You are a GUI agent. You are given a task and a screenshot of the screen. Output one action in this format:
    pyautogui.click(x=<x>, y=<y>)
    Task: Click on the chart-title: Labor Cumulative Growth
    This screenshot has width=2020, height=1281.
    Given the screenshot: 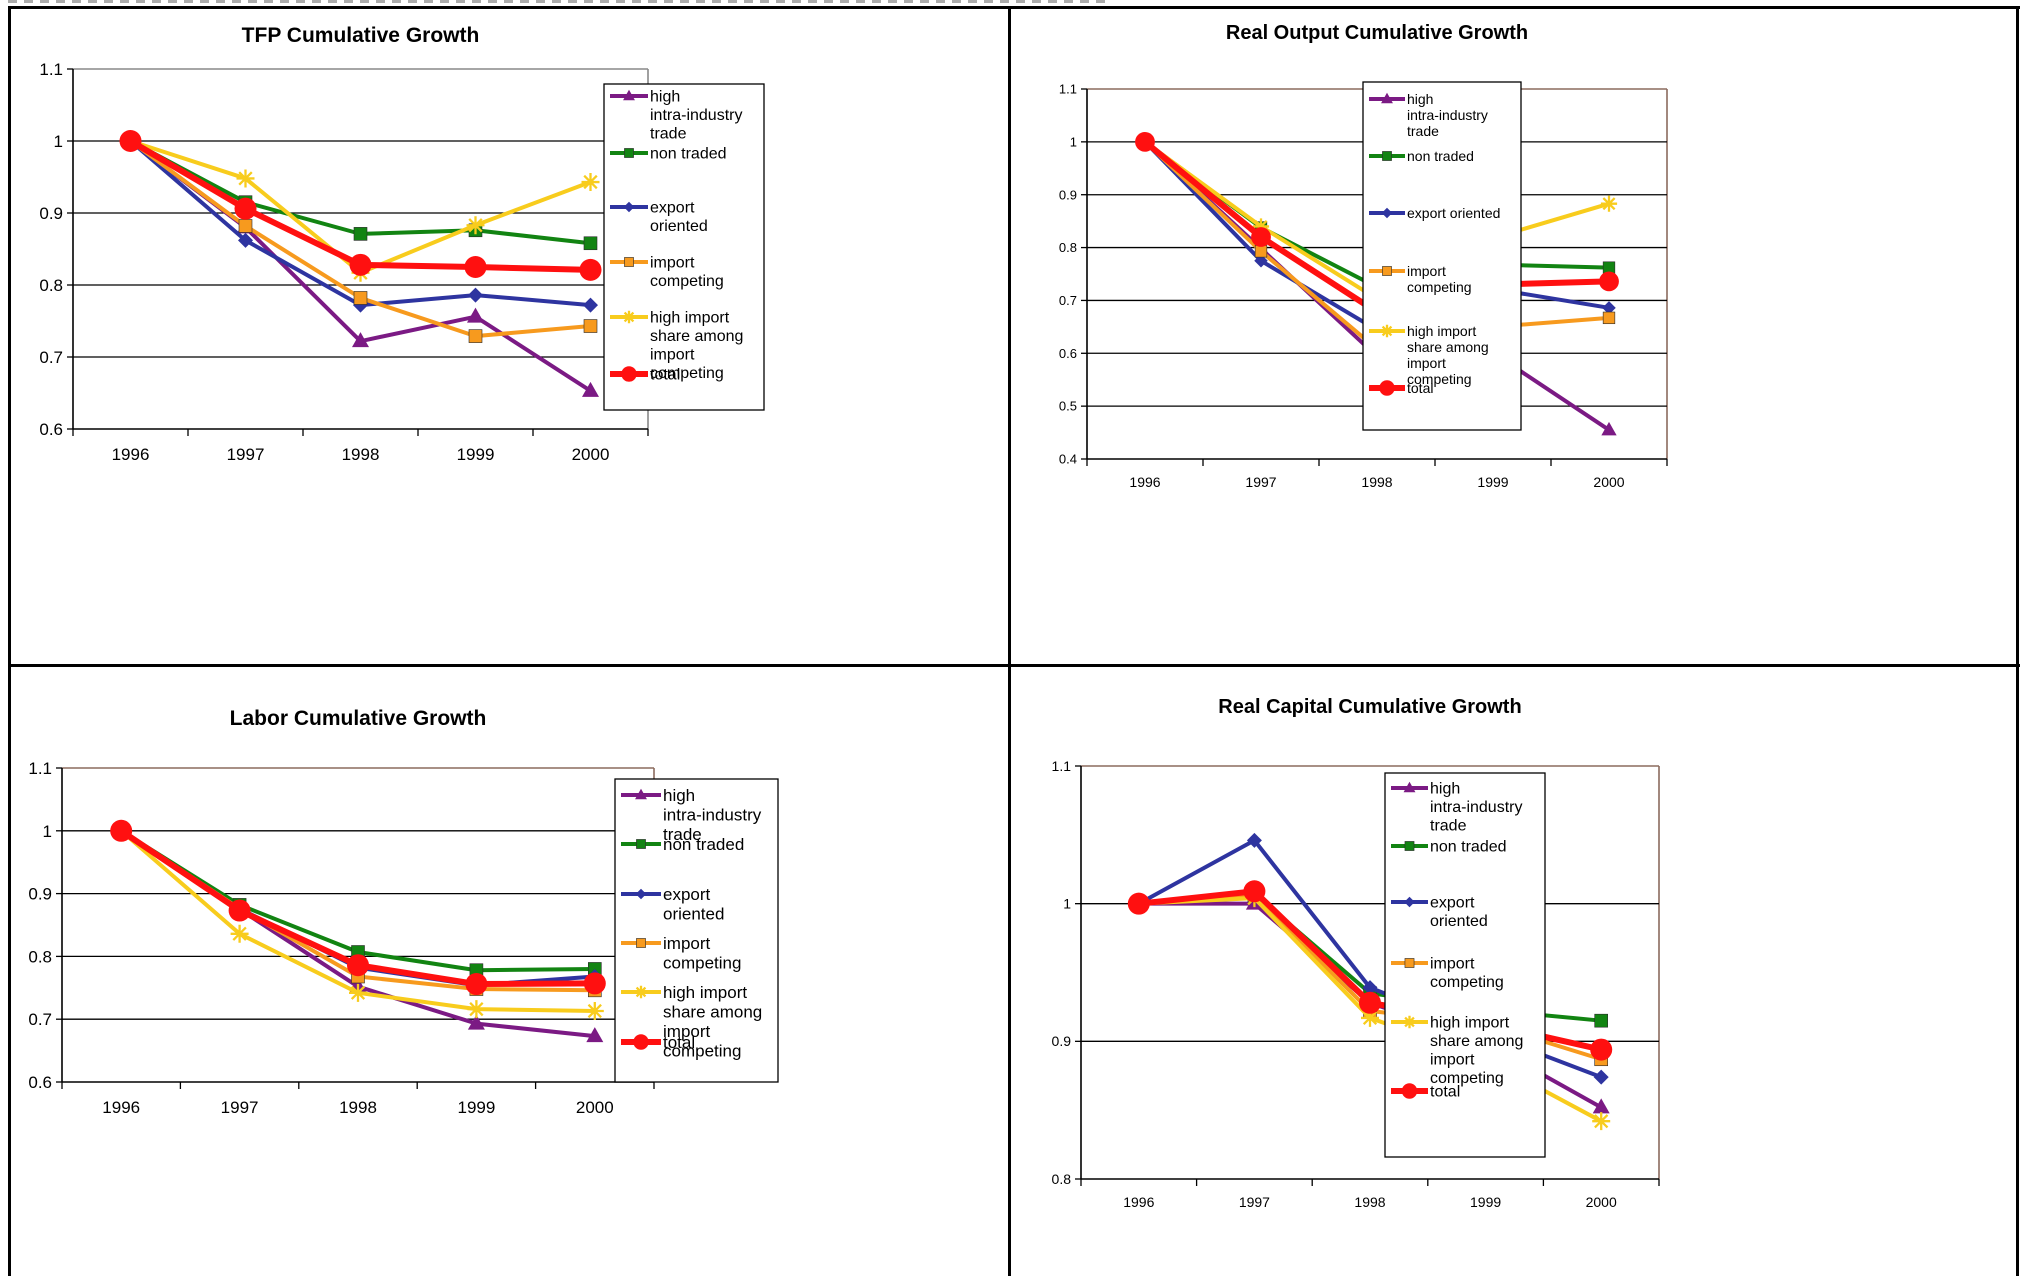 What is the action you would take?
    pyautogui.click(x=358, y=718)
    